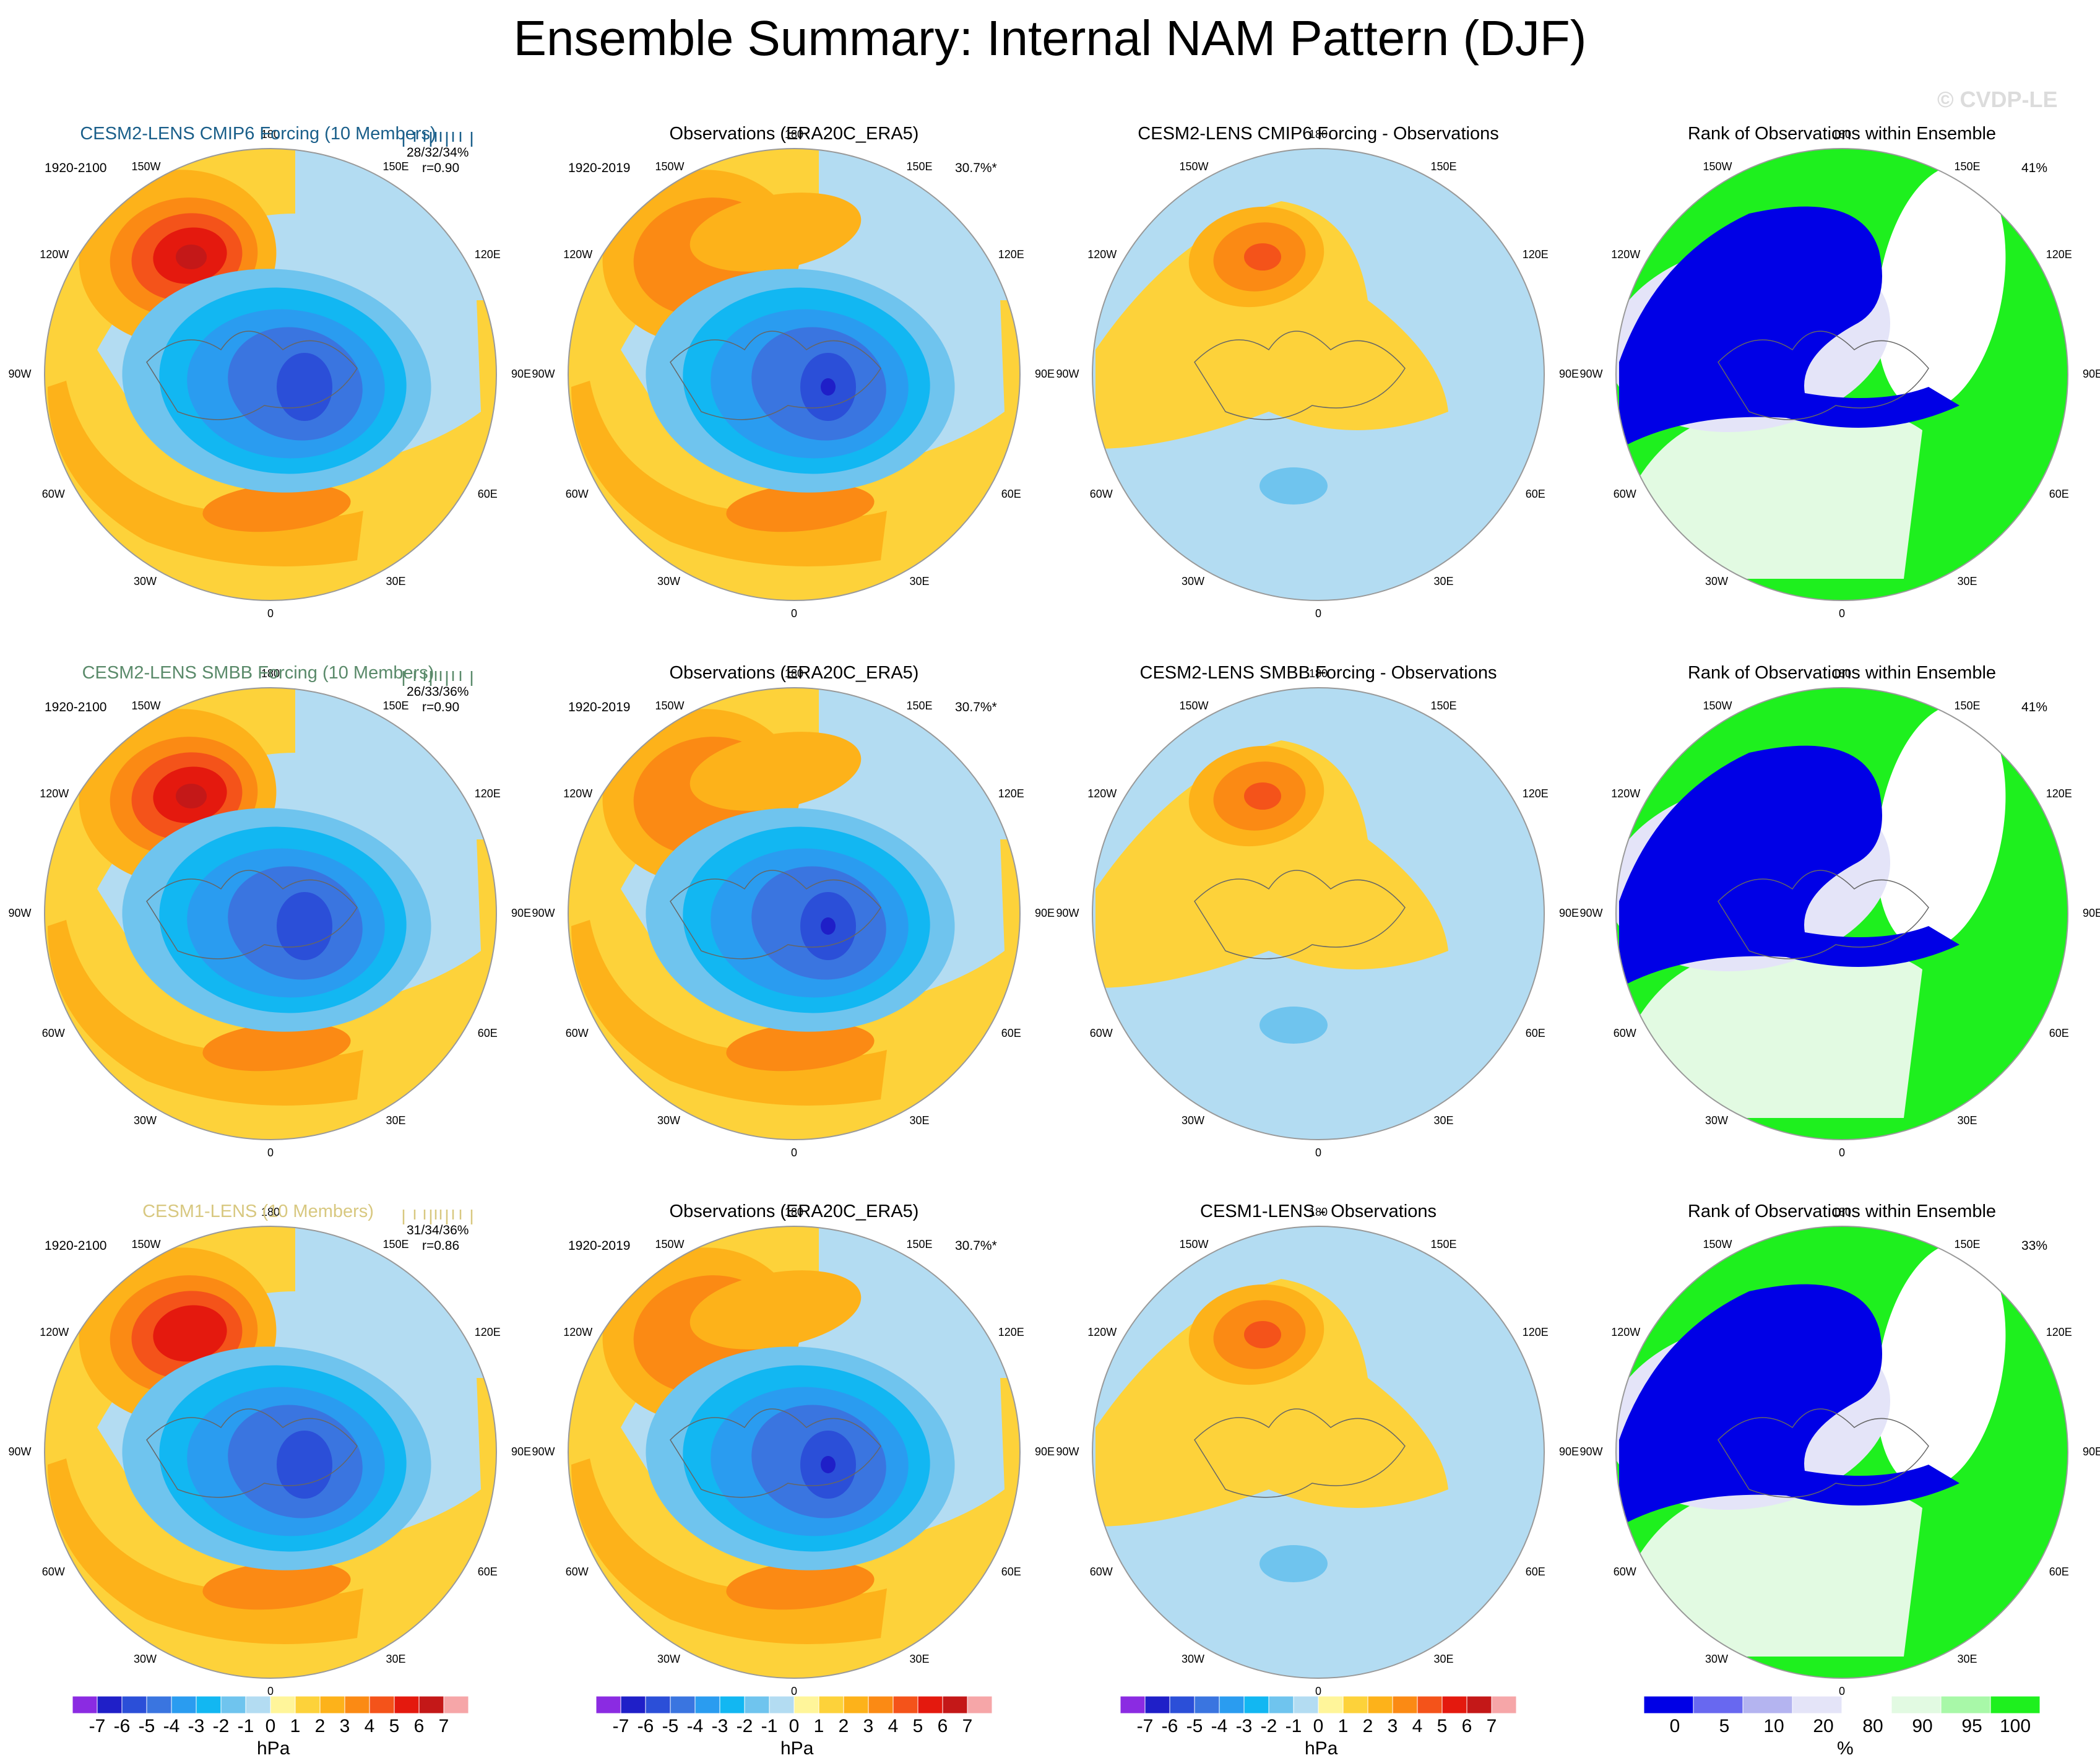  I want to click on colorbar-label: -1, so click(1293, 1726).